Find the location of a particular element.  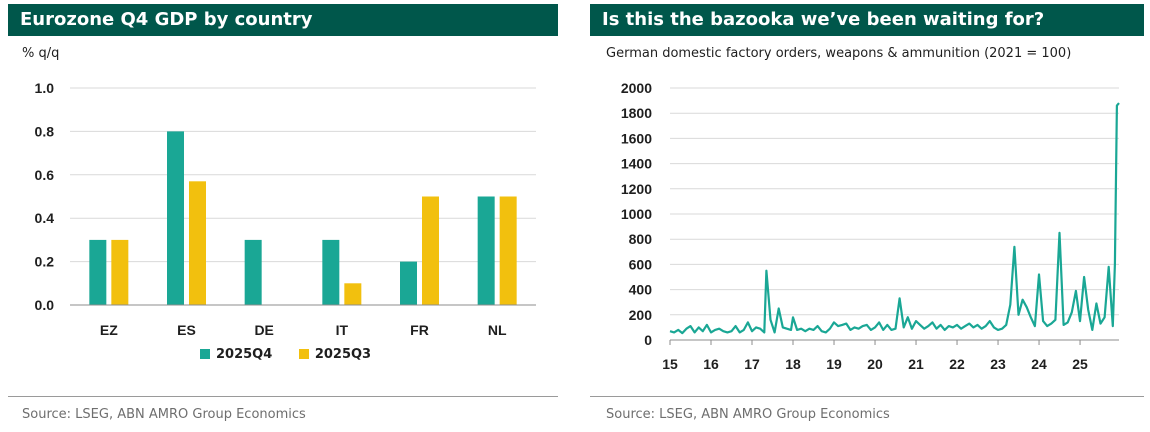

legend-label-2025q4: 2025Q4 is located at coordinates (244, 354).